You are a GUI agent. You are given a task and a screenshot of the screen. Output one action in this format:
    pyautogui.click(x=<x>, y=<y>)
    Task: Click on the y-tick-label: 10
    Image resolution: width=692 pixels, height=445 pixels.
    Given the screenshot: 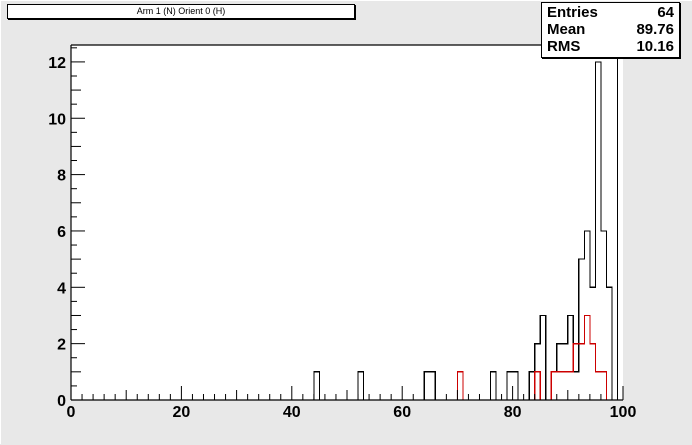 What is the action you would take?
    pyautogui.click(x=57, y=119)
    